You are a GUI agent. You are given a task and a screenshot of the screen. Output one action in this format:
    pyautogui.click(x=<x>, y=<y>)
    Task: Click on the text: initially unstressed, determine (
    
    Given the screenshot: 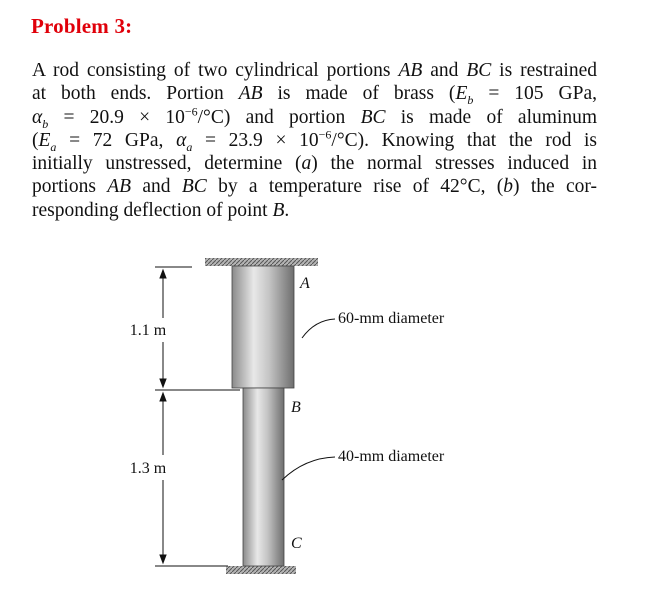 What is the action you would take?
    pyautogui.click(x=167, y=164)
    